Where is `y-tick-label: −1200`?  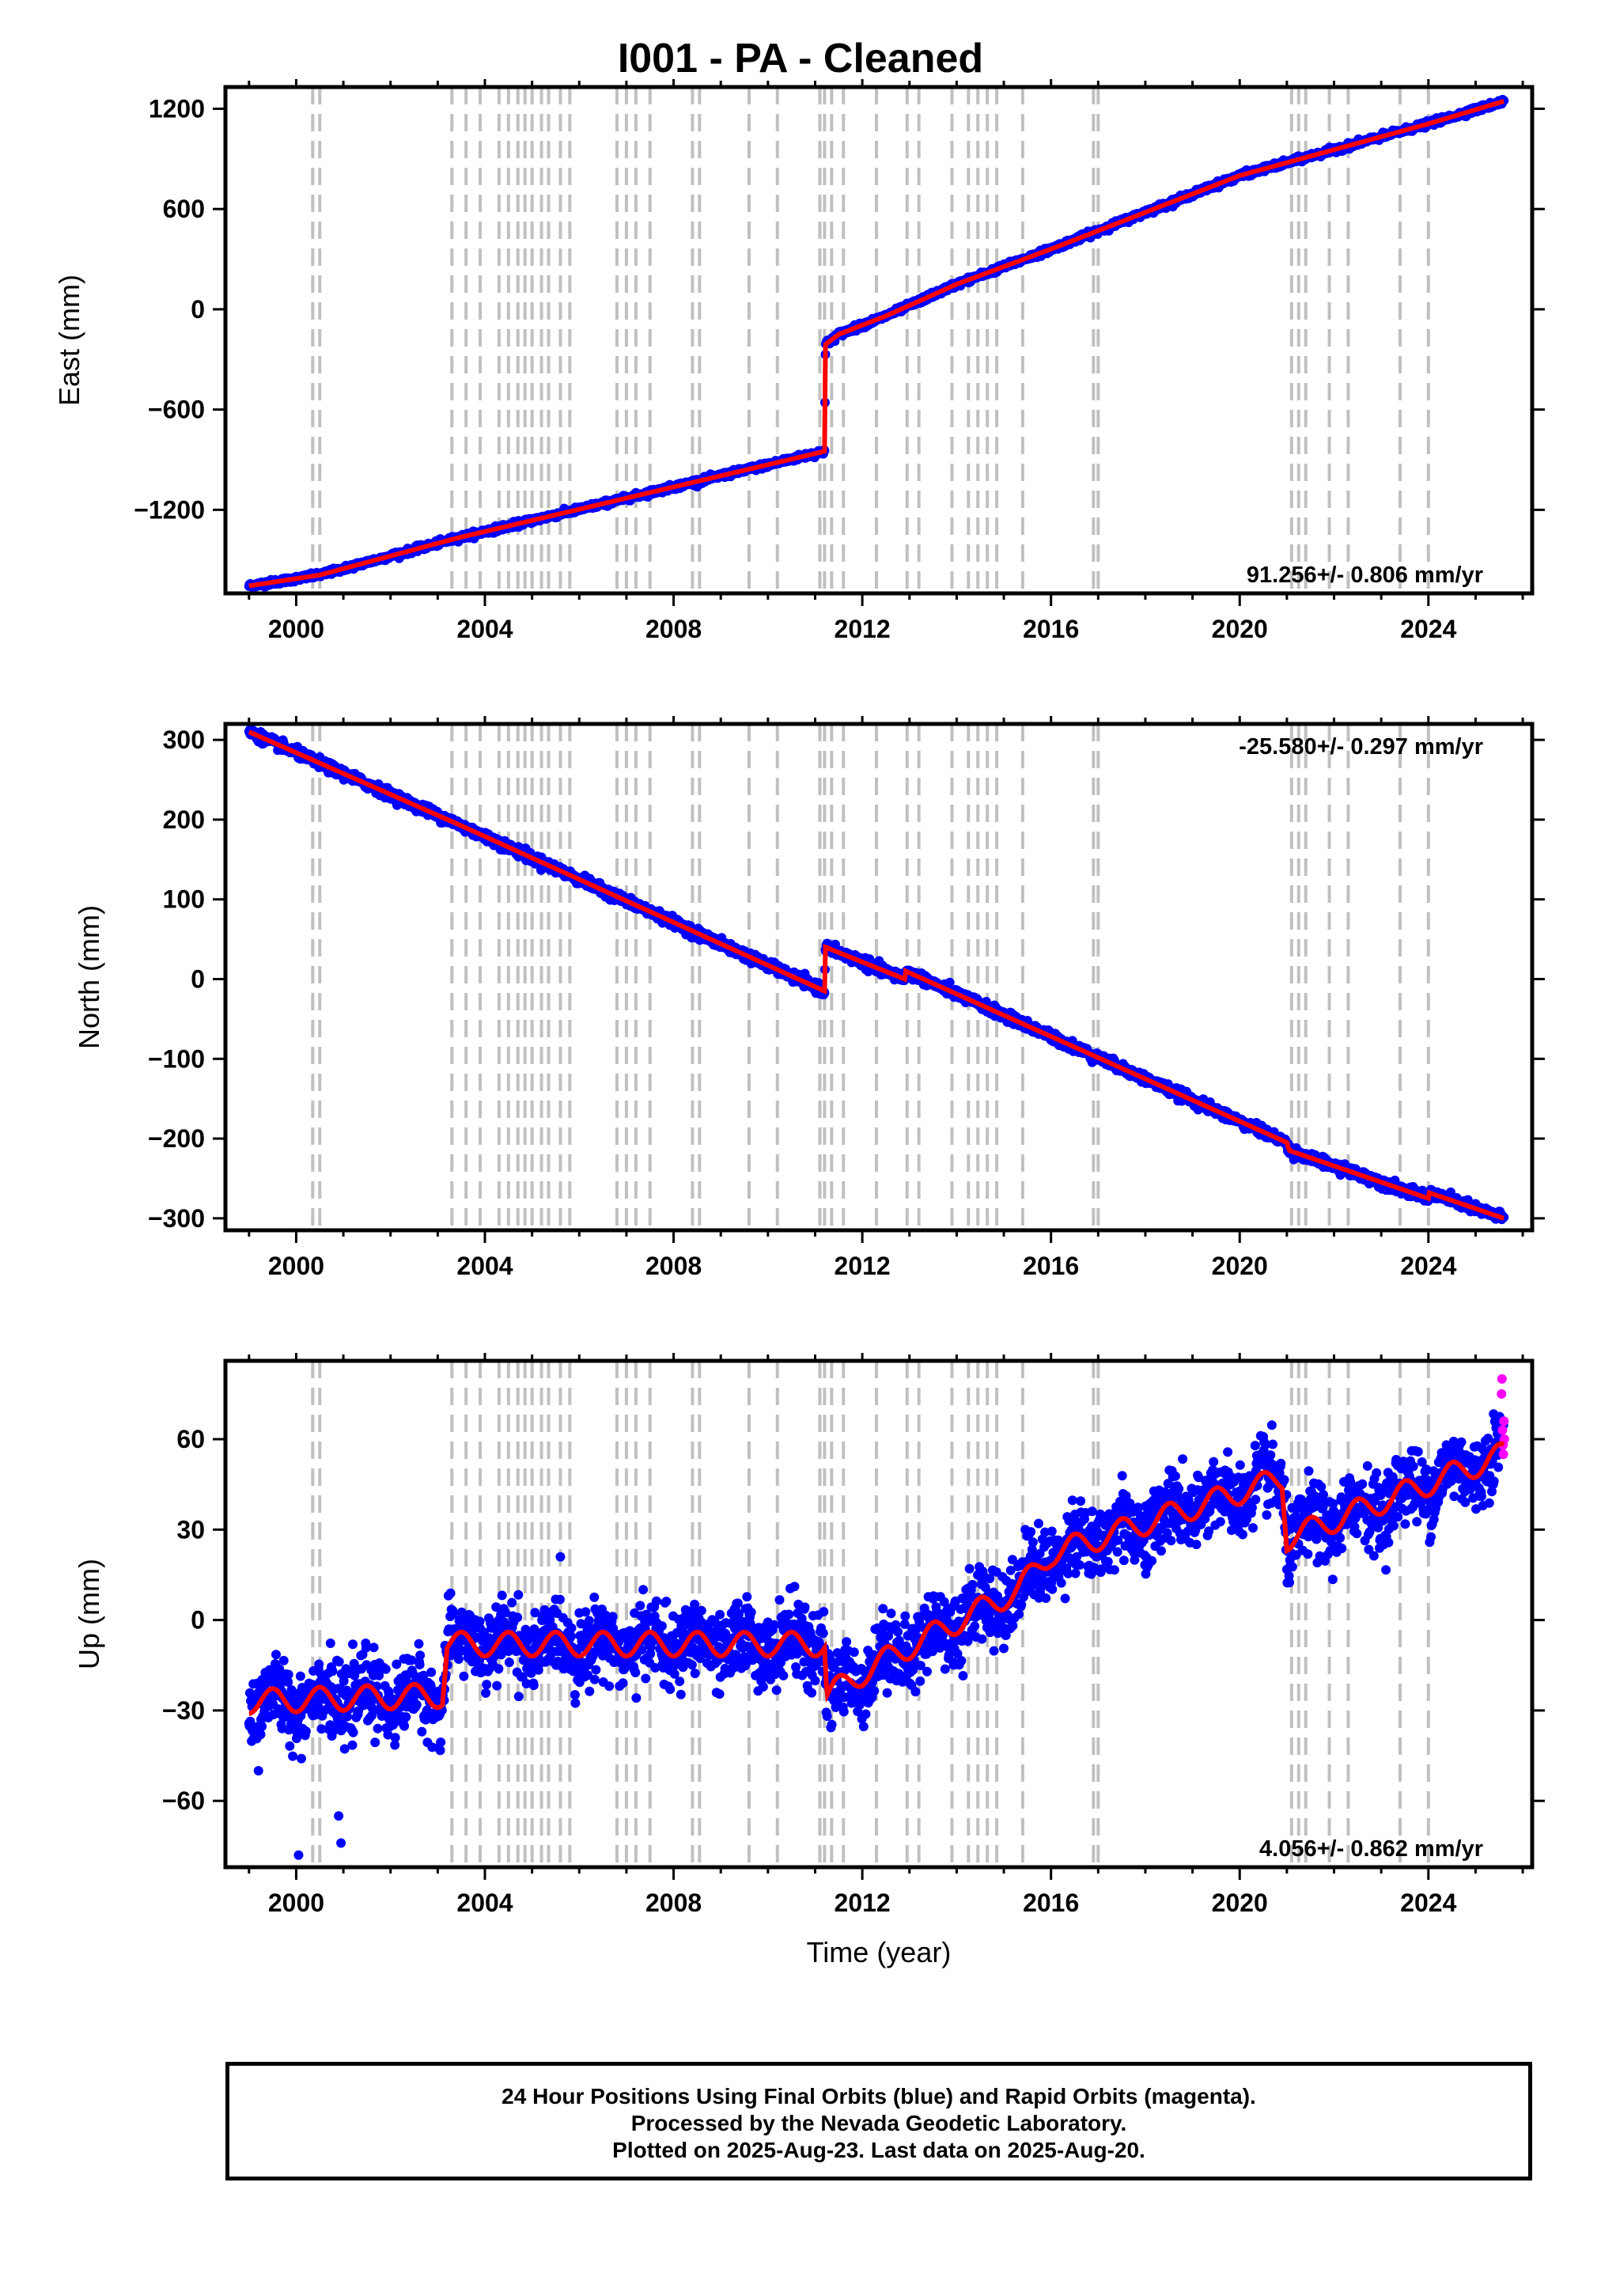
y-tick-label: −1200 is located at coordinates (169, 509).